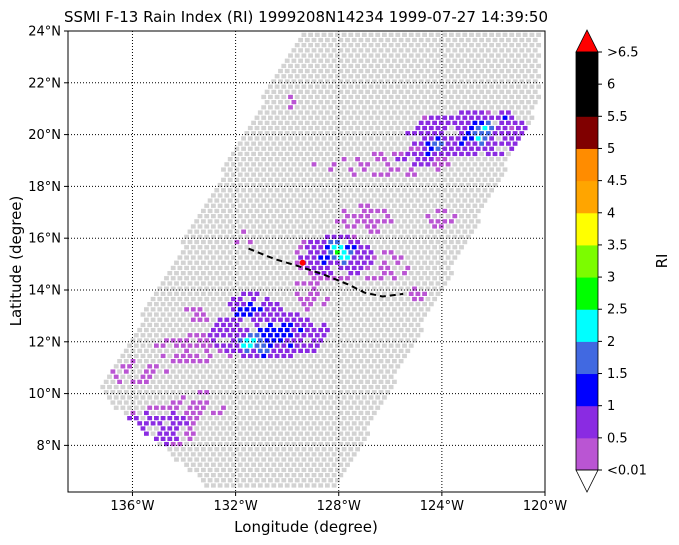  I want to click on x-tick-label: 120°W, so click(545, 506).